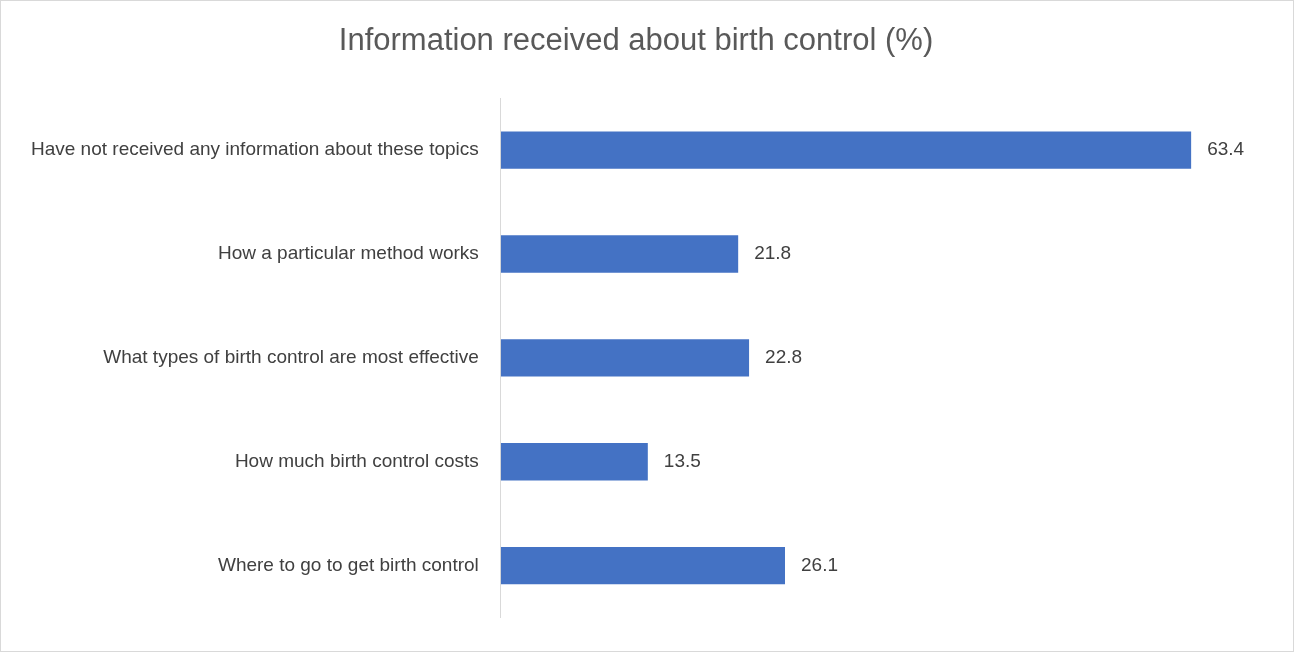 This screenshot has width=1294, height=652. I want to click on y-tick-label: What types of birth control are most effective, so click(291, 357).